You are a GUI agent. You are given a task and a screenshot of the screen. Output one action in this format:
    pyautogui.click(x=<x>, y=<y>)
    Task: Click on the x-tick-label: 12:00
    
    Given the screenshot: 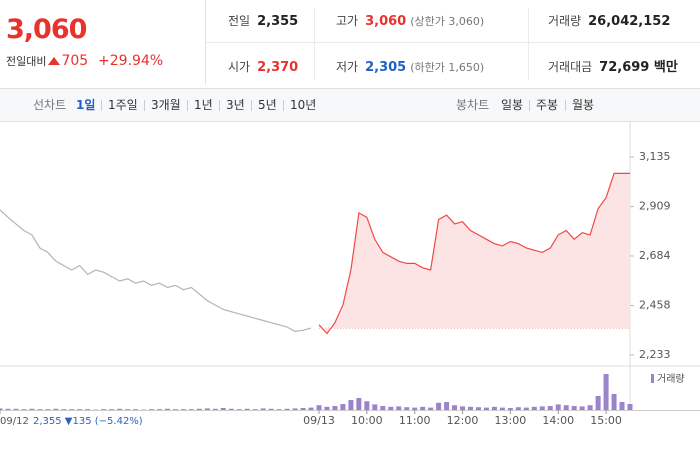 What is the action you would take?
    pyautogui.click(x=463, y=420)
    